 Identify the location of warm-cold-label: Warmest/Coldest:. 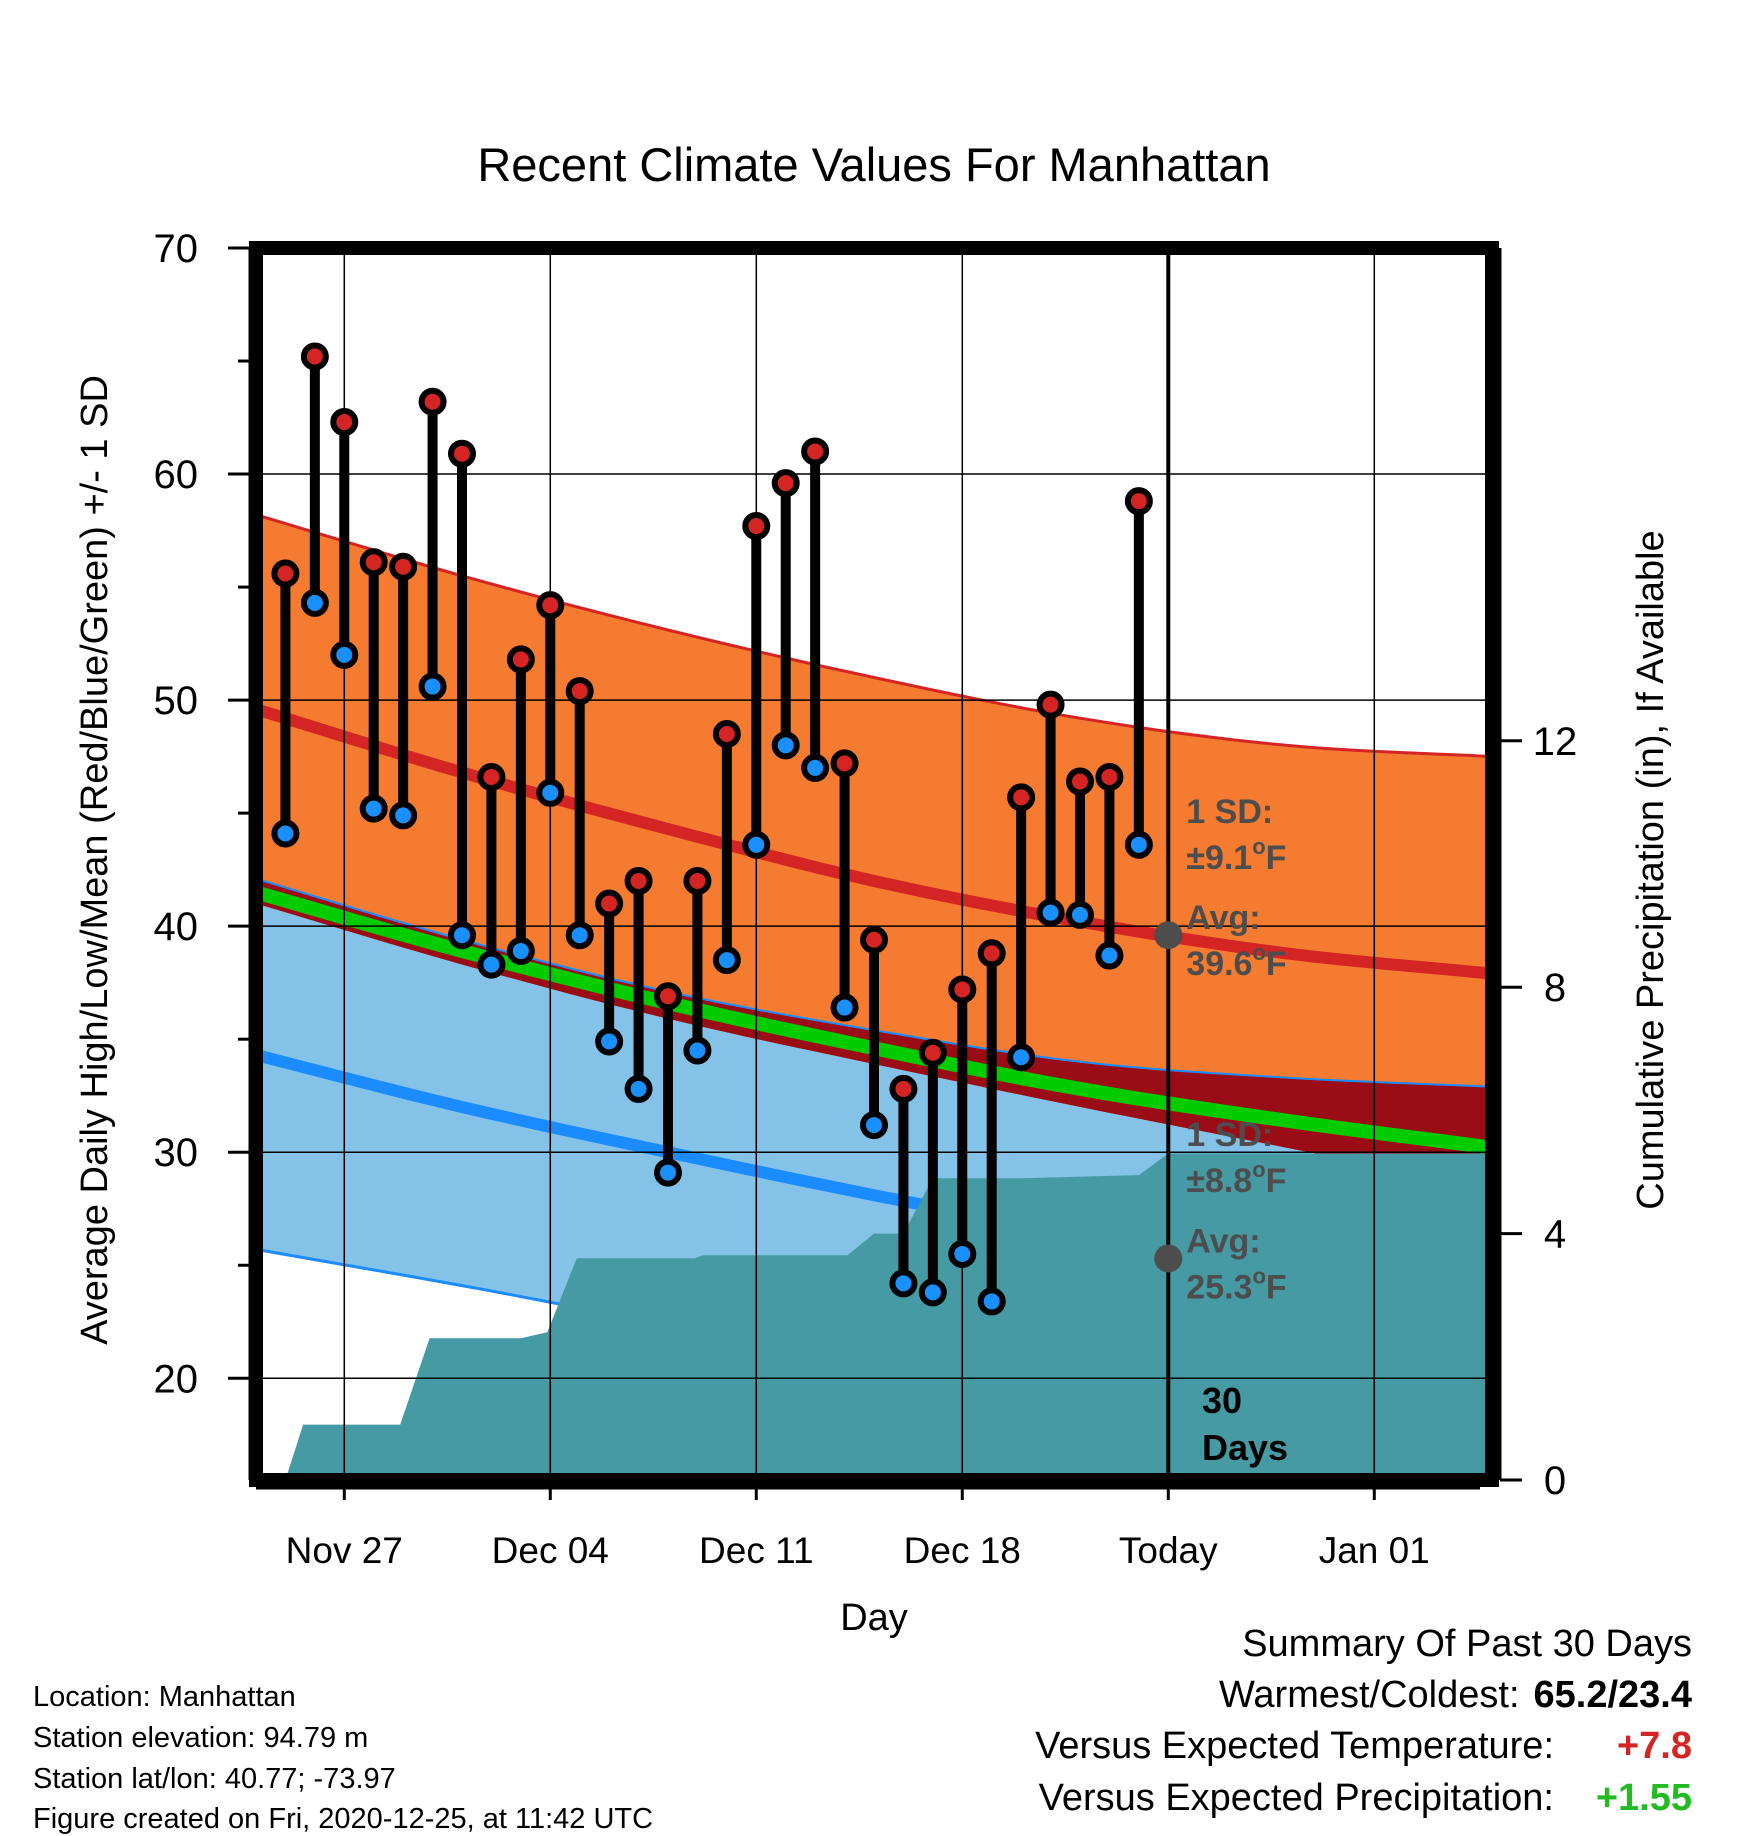
(1369, 1695).